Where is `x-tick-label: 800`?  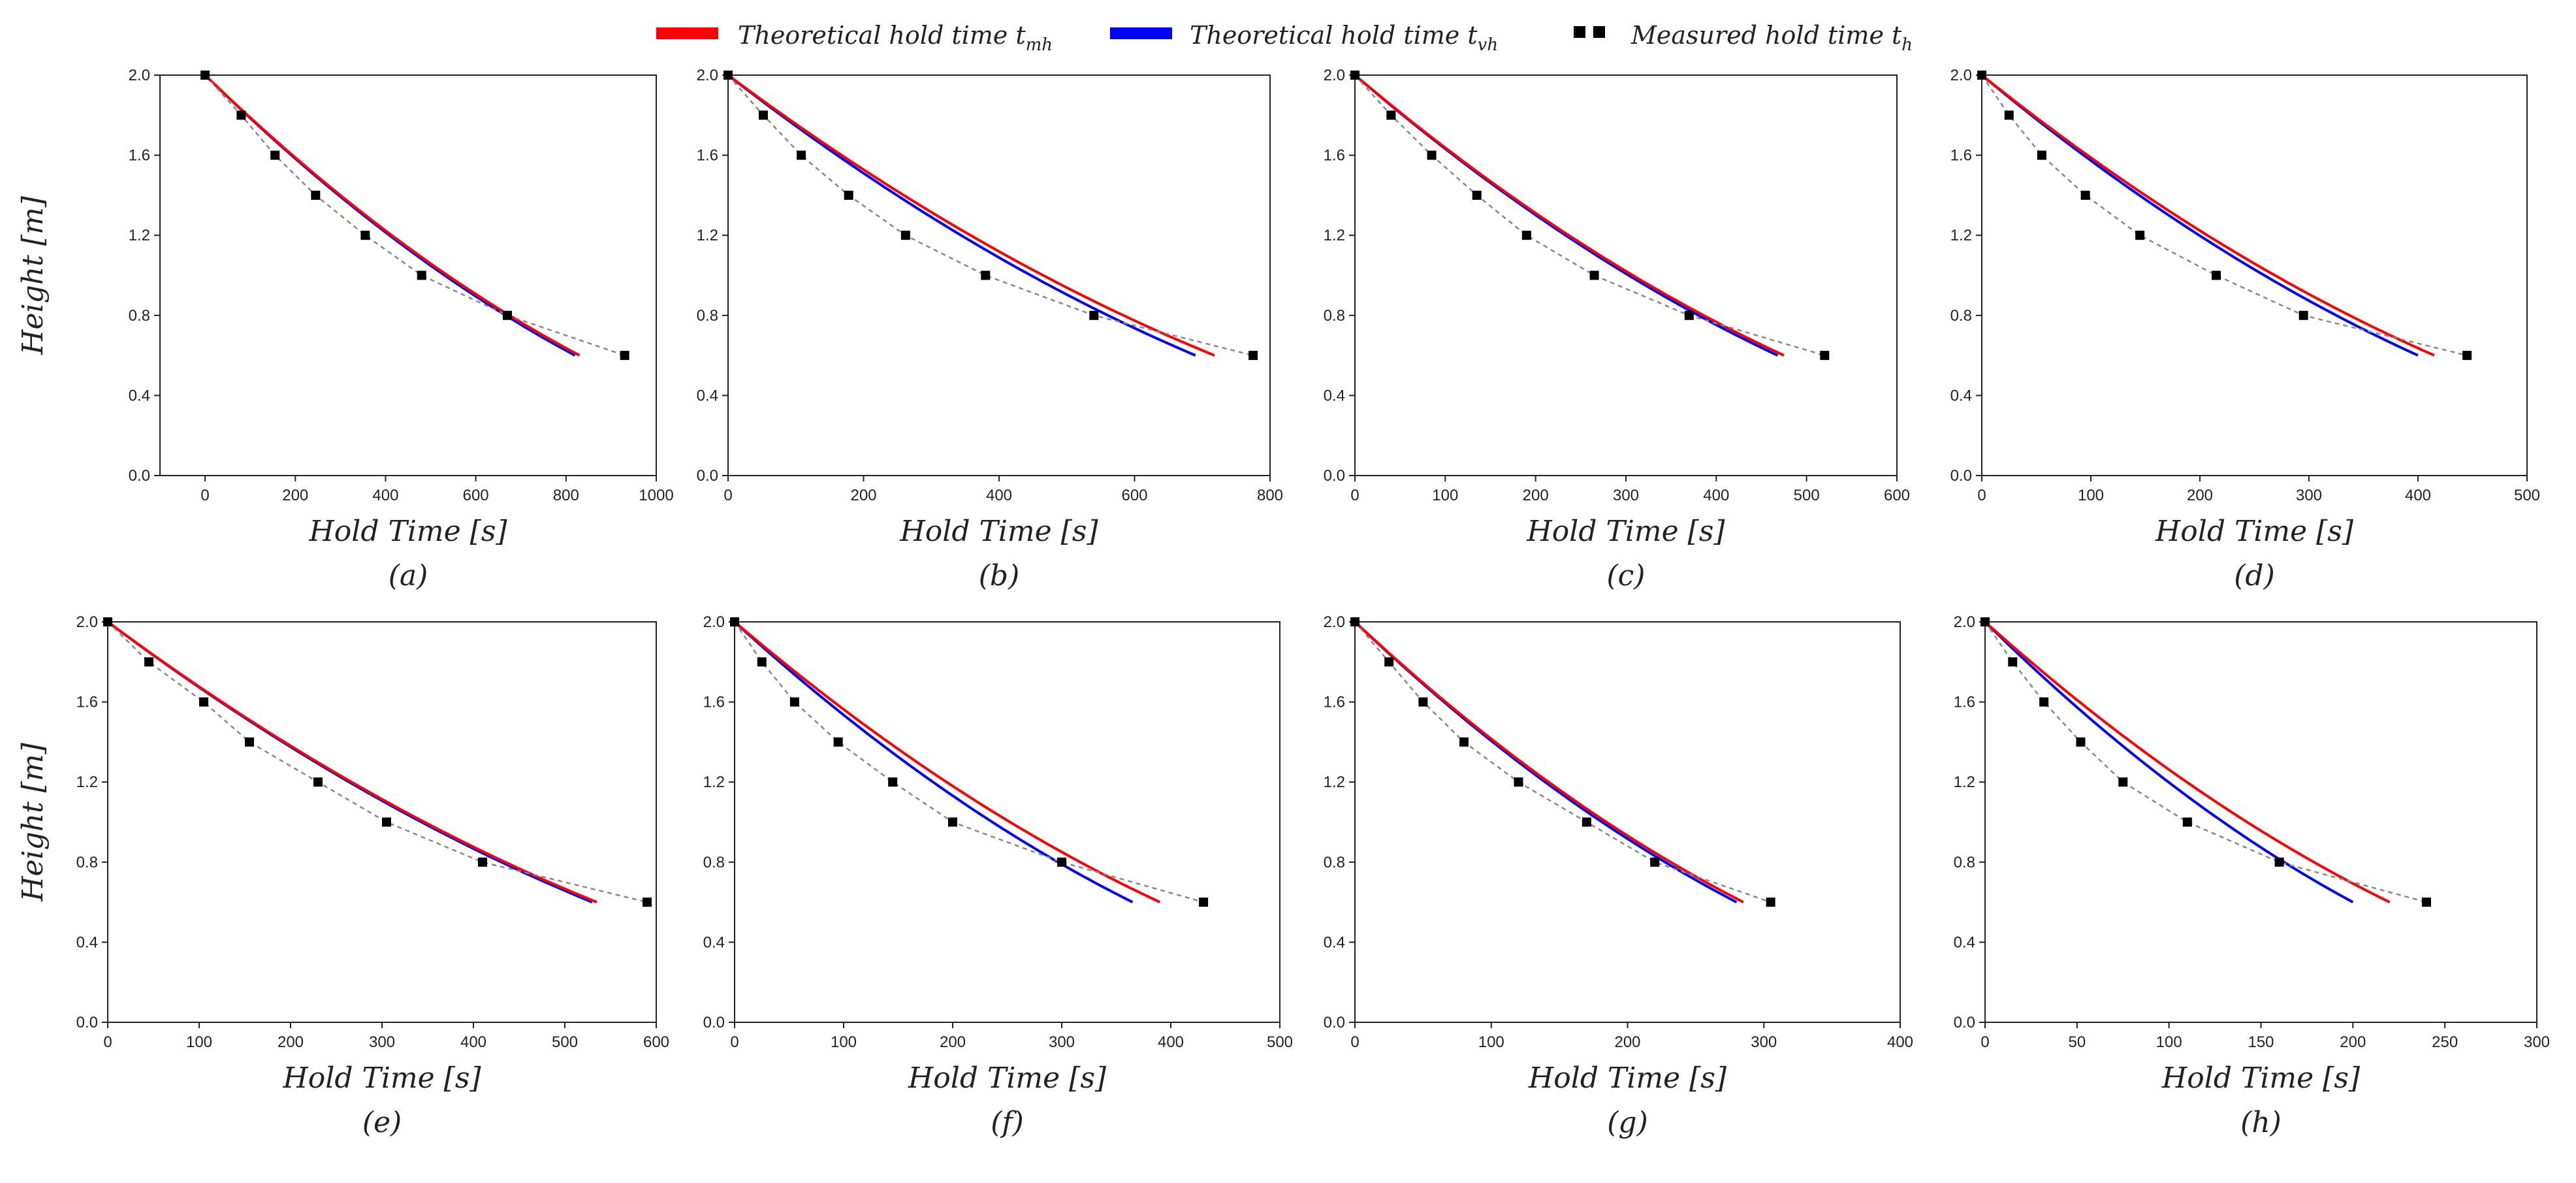
x-tick-label: 800 is located at coordinates (1270, 496).